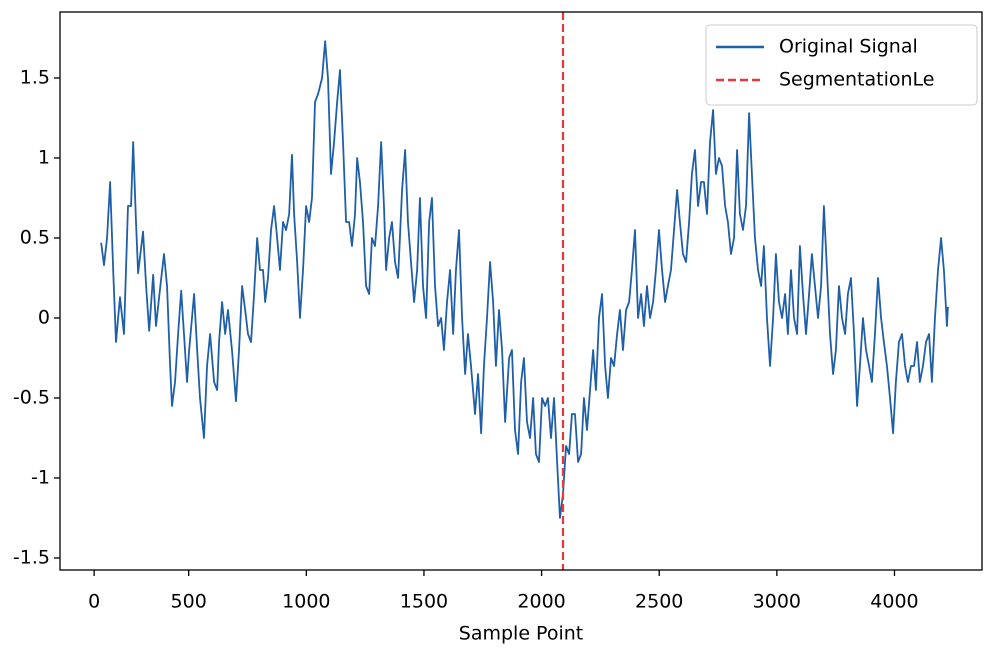 This screenshot has width=1005, height=659. What do you see at coordinates (521, 634) in the screenshot?
I see `x-axis-label: Sample Point` at bounding box center [521, 634].